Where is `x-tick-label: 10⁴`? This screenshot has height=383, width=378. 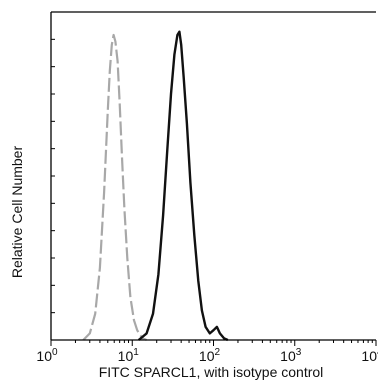
x-tick-label: 10⁴ is located at coordinates (369, 355).